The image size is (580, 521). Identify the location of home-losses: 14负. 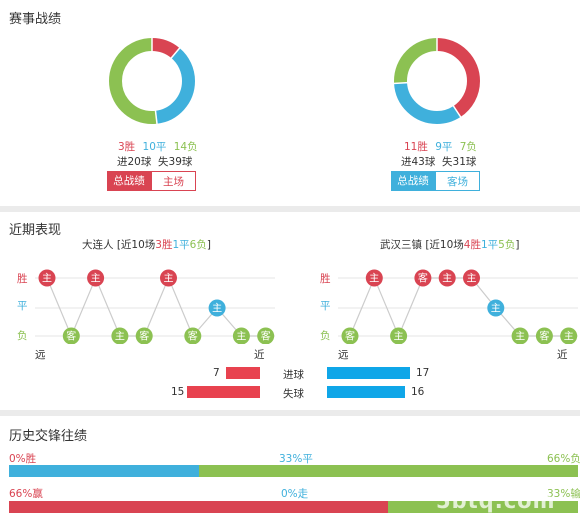
(185, 147).